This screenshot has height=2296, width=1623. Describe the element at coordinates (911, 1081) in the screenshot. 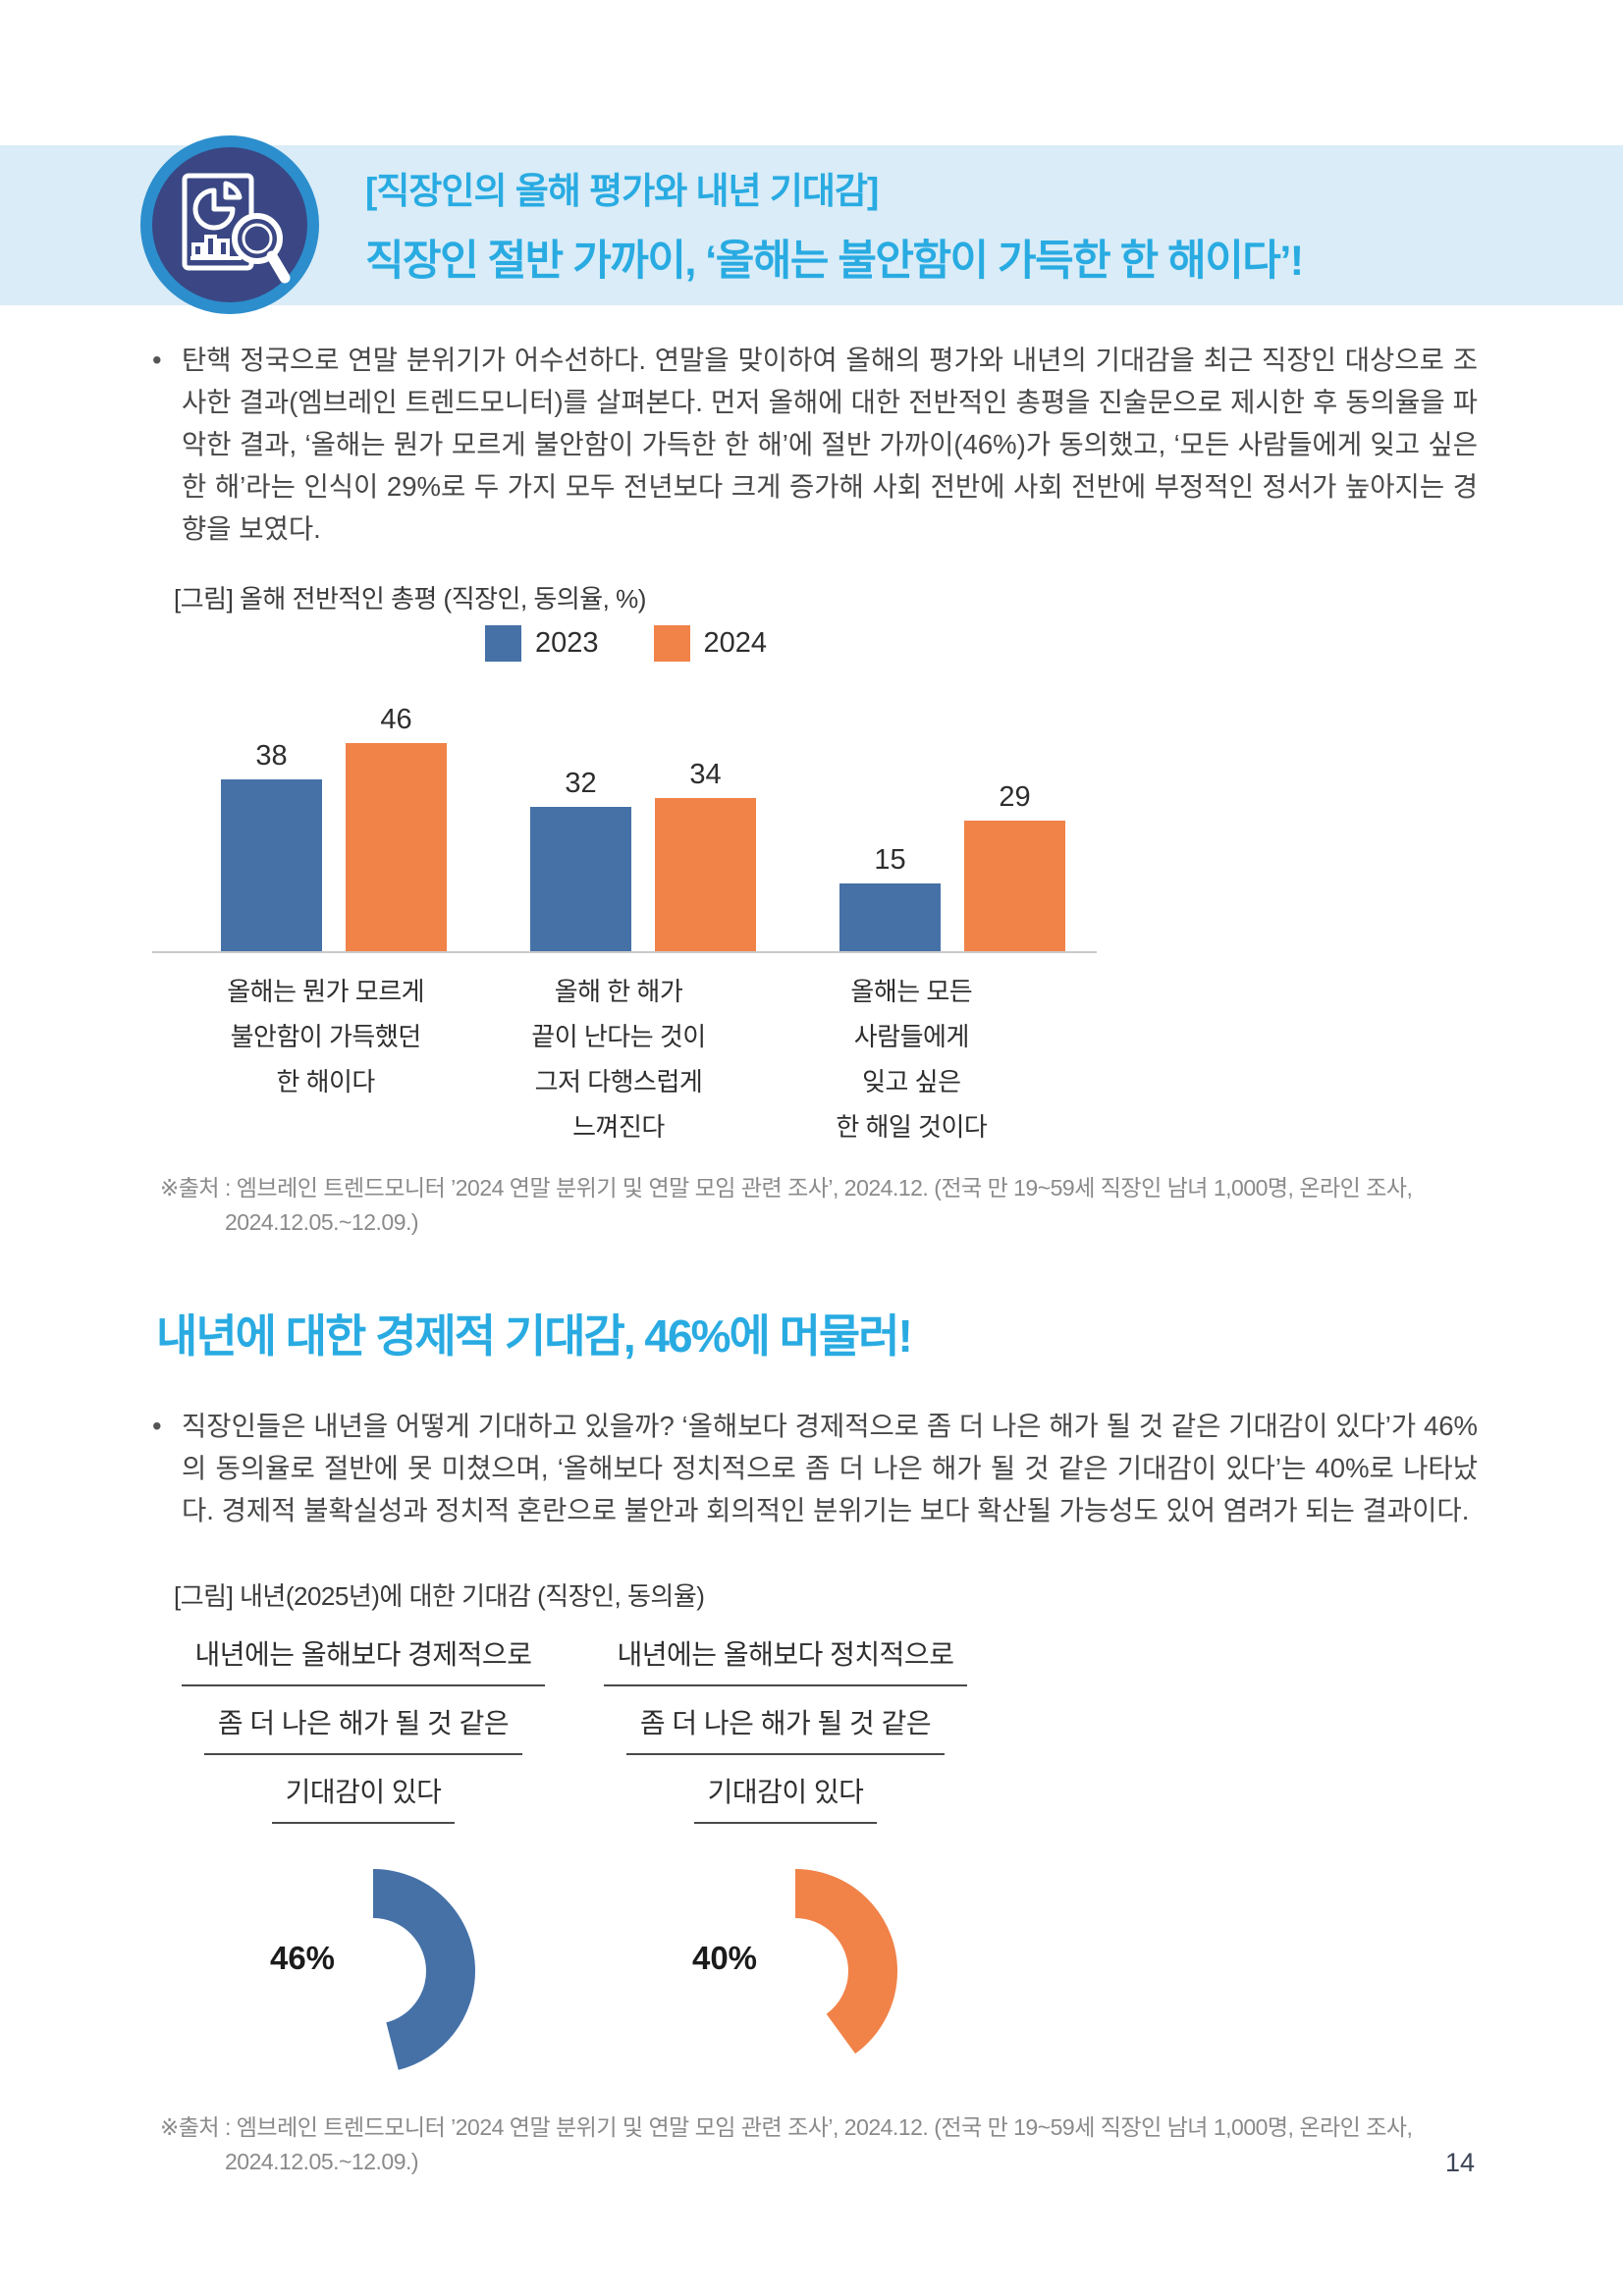

I see `category-label-line: 잊고 싶은` at that location.